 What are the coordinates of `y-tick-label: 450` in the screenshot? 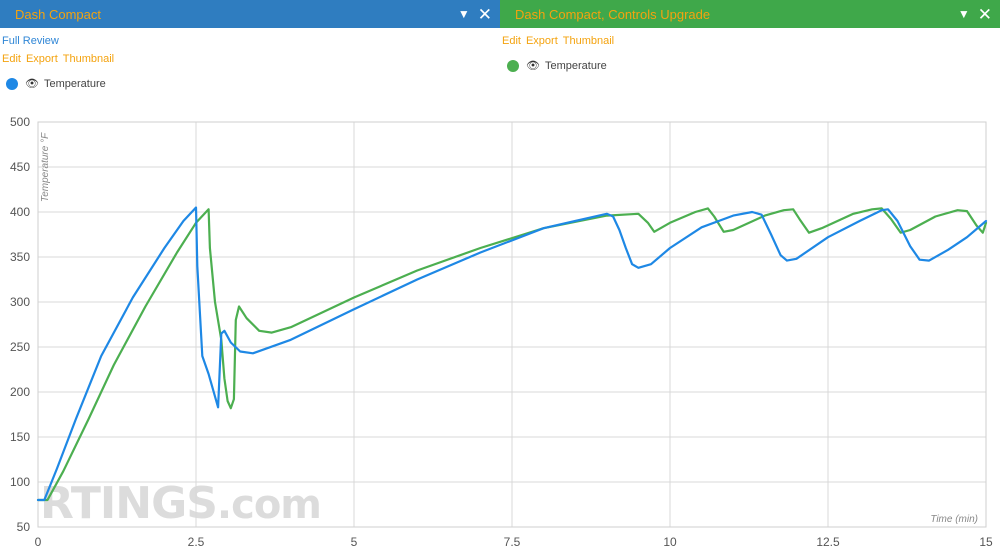 It's located at (20, 167).